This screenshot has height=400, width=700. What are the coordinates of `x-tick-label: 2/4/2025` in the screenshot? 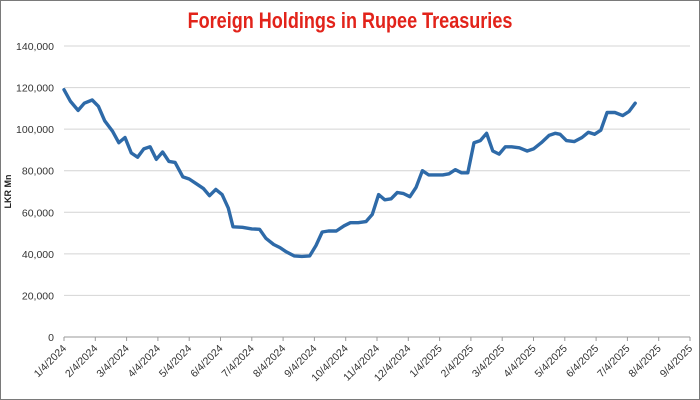 It's located at (457, 361).